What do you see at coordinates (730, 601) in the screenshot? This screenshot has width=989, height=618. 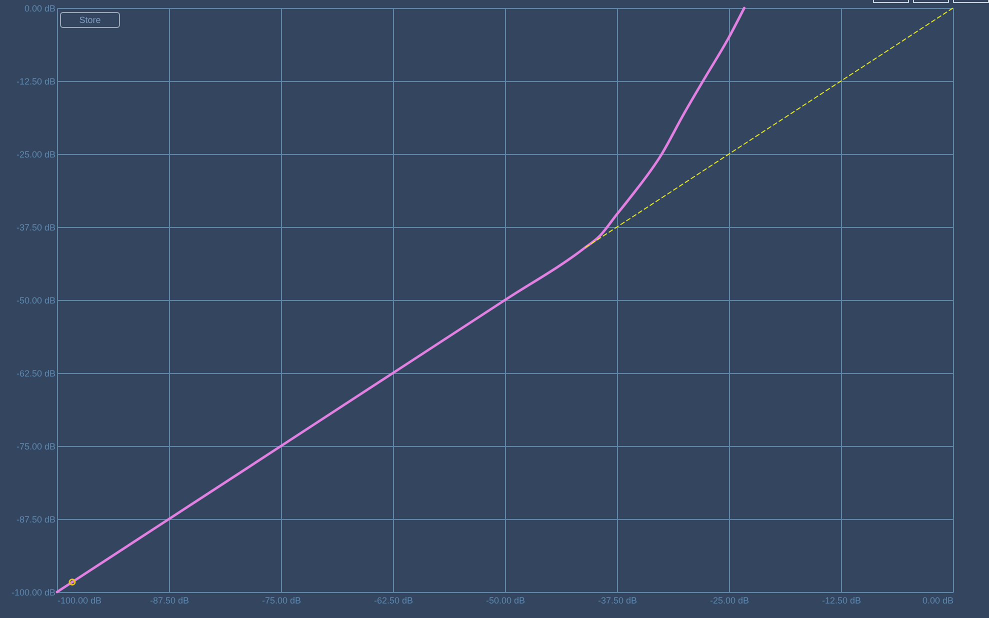 I see `x-tick-label: -25.00 dB` at bounding box center [730, 601].